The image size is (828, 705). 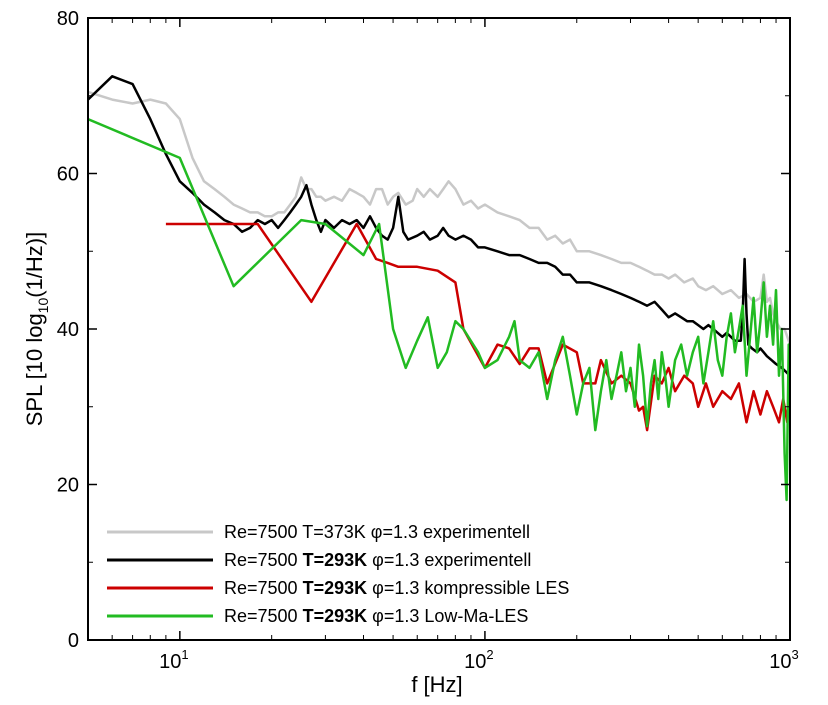 What do you see at coordinates (173, 660) in the screenshot?
I see `x-tick-label: 10¹` at bounding box center [173, 660].